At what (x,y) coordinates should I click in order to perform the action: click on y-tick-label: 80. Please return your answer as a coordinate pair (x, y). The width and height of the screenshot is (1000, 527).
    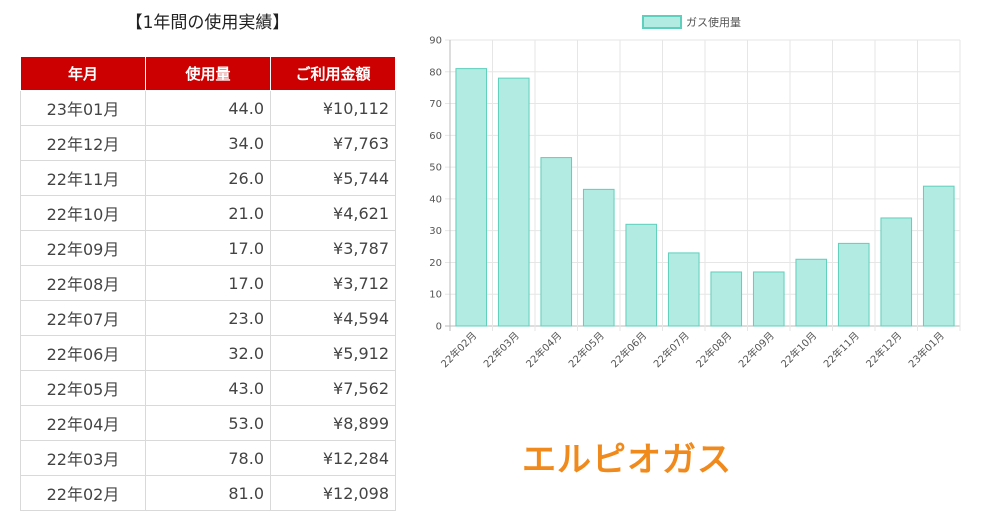
    Looking at the image, I should click on (435, 72).